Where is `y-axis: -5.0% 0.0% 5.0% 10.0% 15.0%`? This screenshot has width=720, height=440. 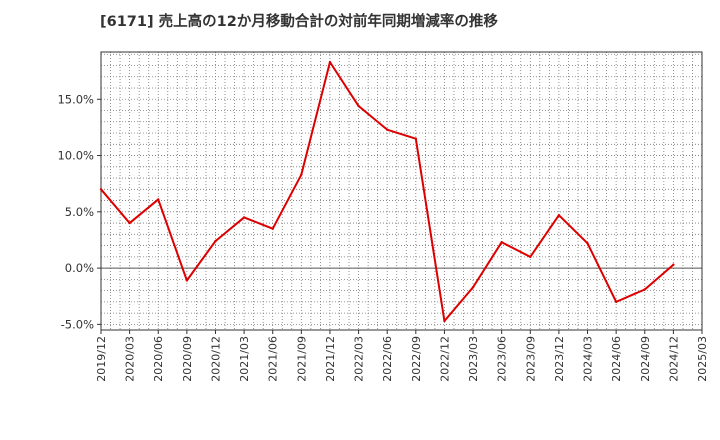
y-axis: -5.0% 0.0% 5.0% 10.0% 15.0% is located at coordinates (79, 211).